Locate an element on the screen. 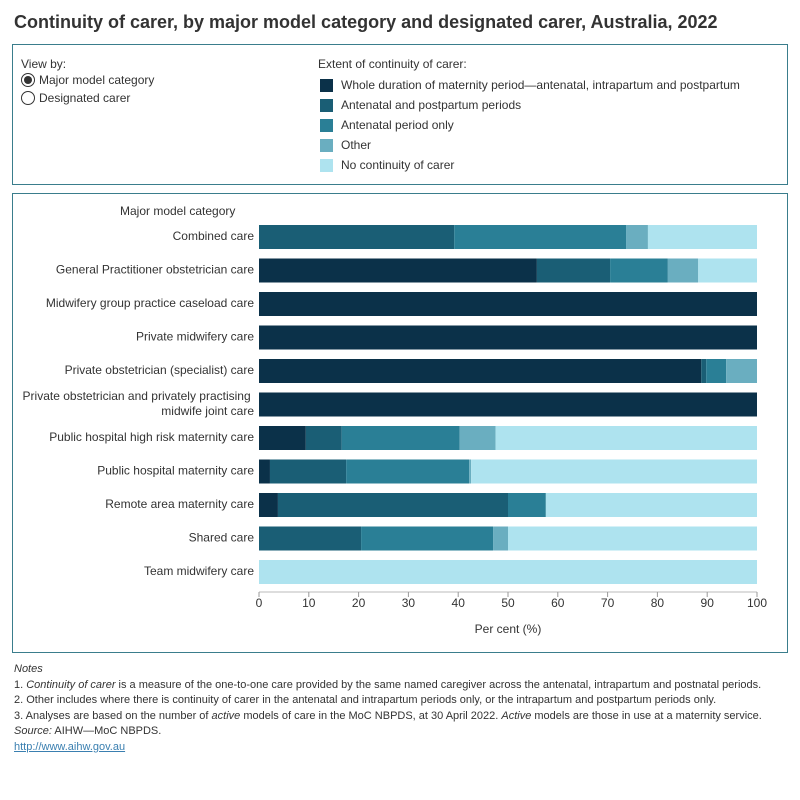 This screenshot has width=800, height=800. view-by-options: Major model category Designated carer is located at coordinates (87, 89).